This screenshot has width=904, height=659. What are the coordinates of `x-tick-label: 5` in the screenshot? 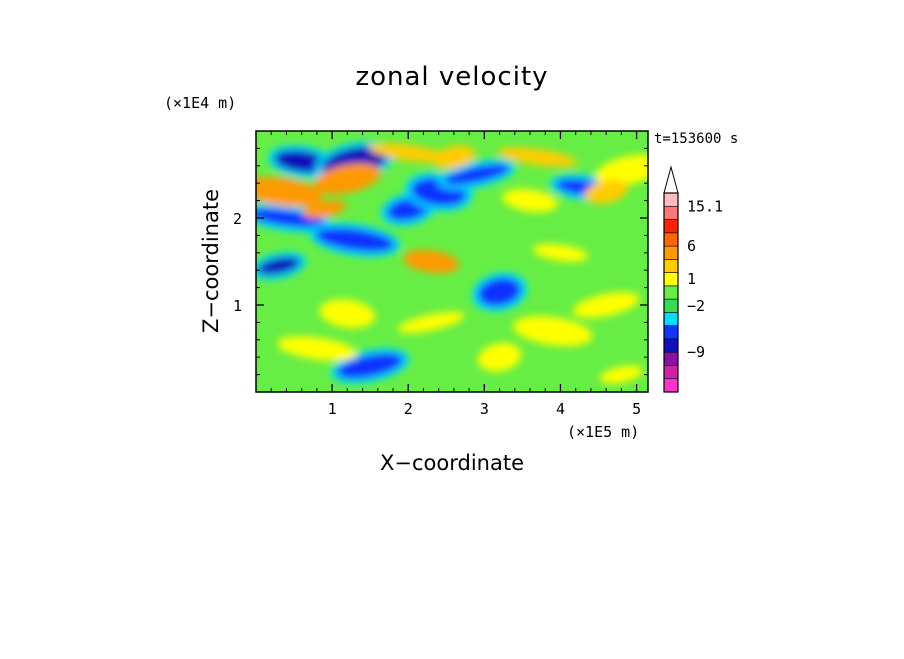 It's located at (636, 409).